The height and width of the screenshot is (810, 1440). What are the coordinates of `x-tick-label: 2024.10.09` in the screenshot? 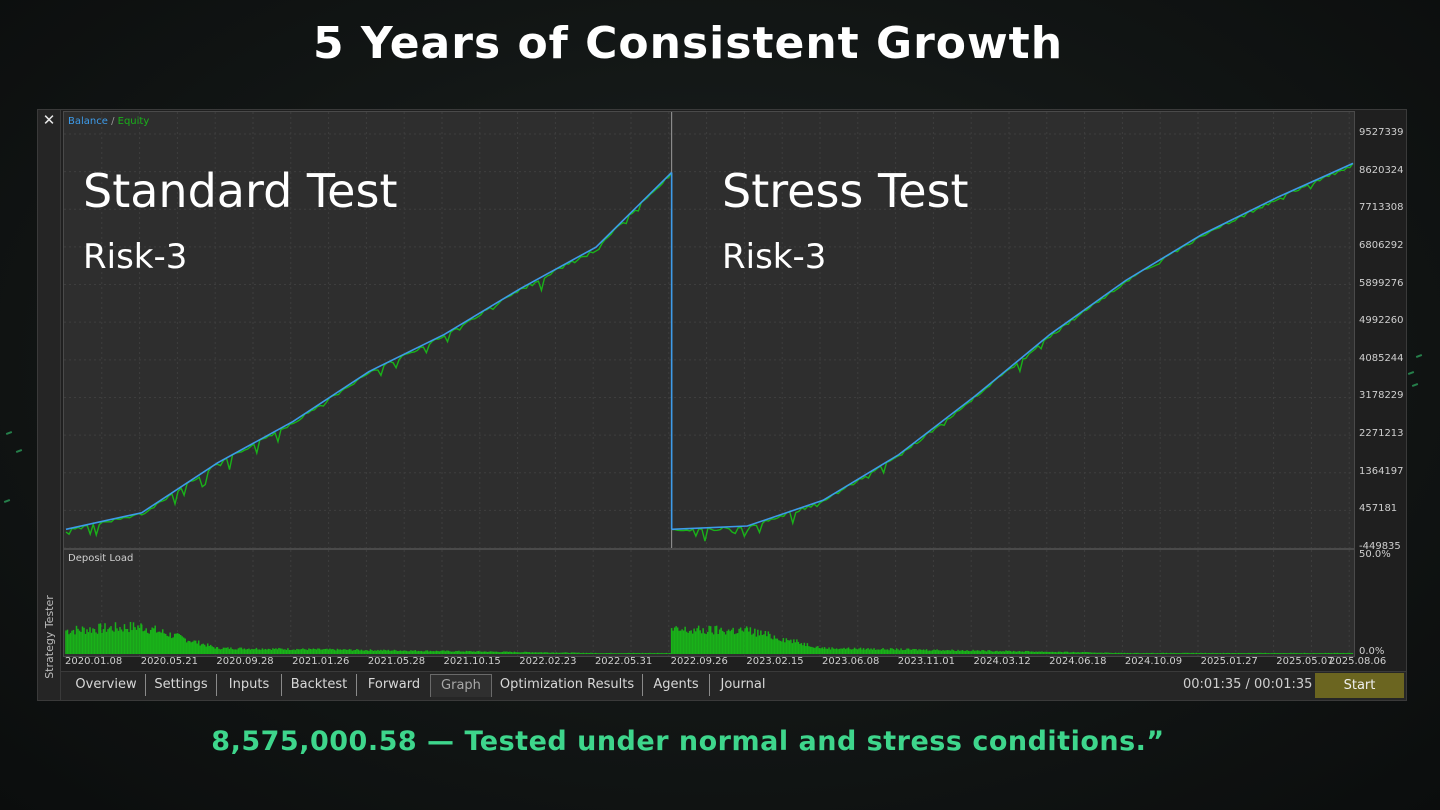 It's located at (1153, 661).